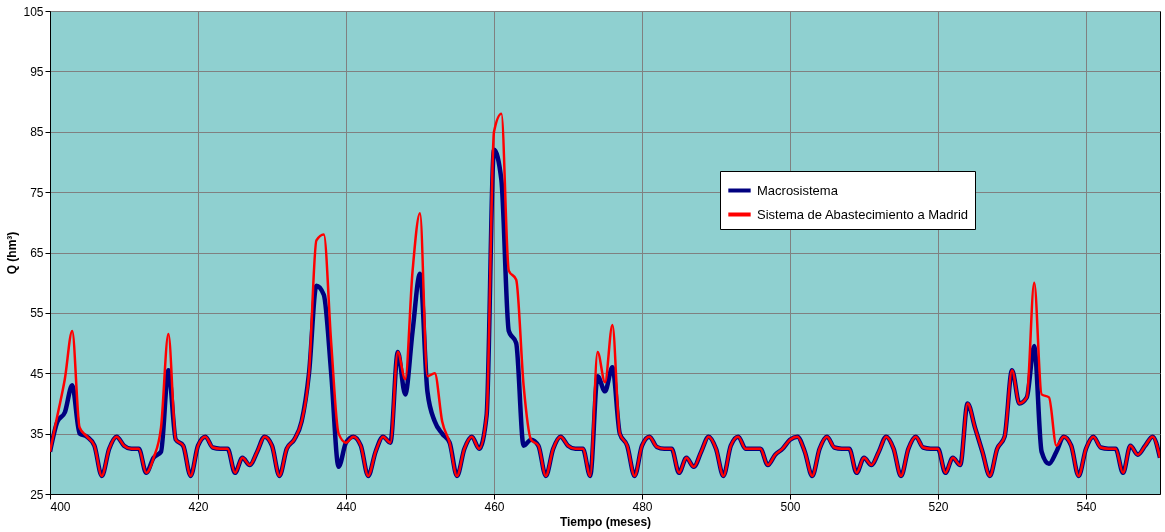 The image size is (1165, 532). Describe the element at coordinates (798, 190) in the screenshot. I see `legend-label: Macrosistema` at that location.